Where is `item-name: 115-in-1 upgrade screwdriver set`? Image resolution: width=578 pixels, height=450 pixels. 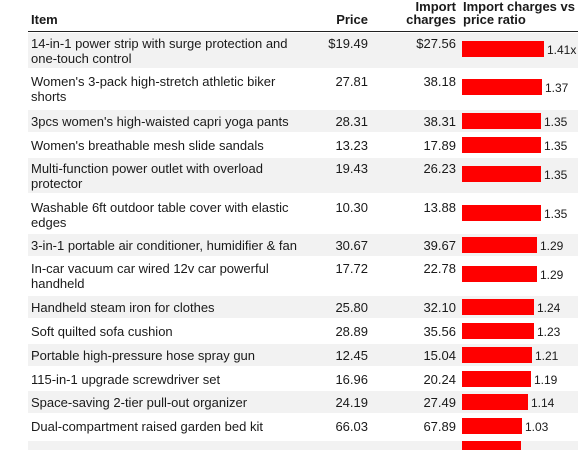
item-name: 115-in-1 upgrade screwdriver set is located at coordinates (126, 379).